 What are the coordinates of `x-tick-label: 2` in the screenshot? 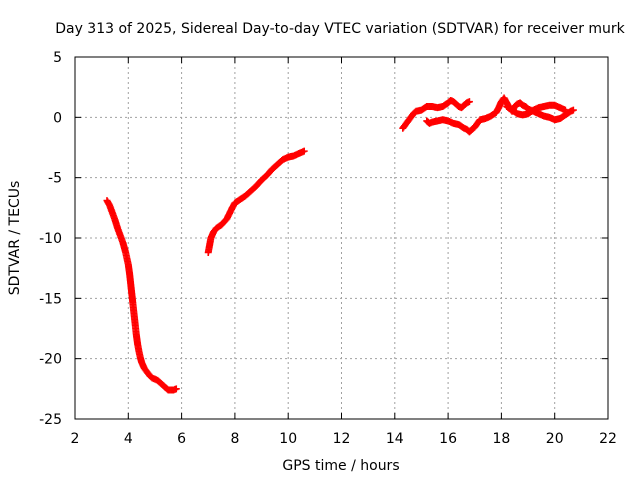 It's located at (75, 439).